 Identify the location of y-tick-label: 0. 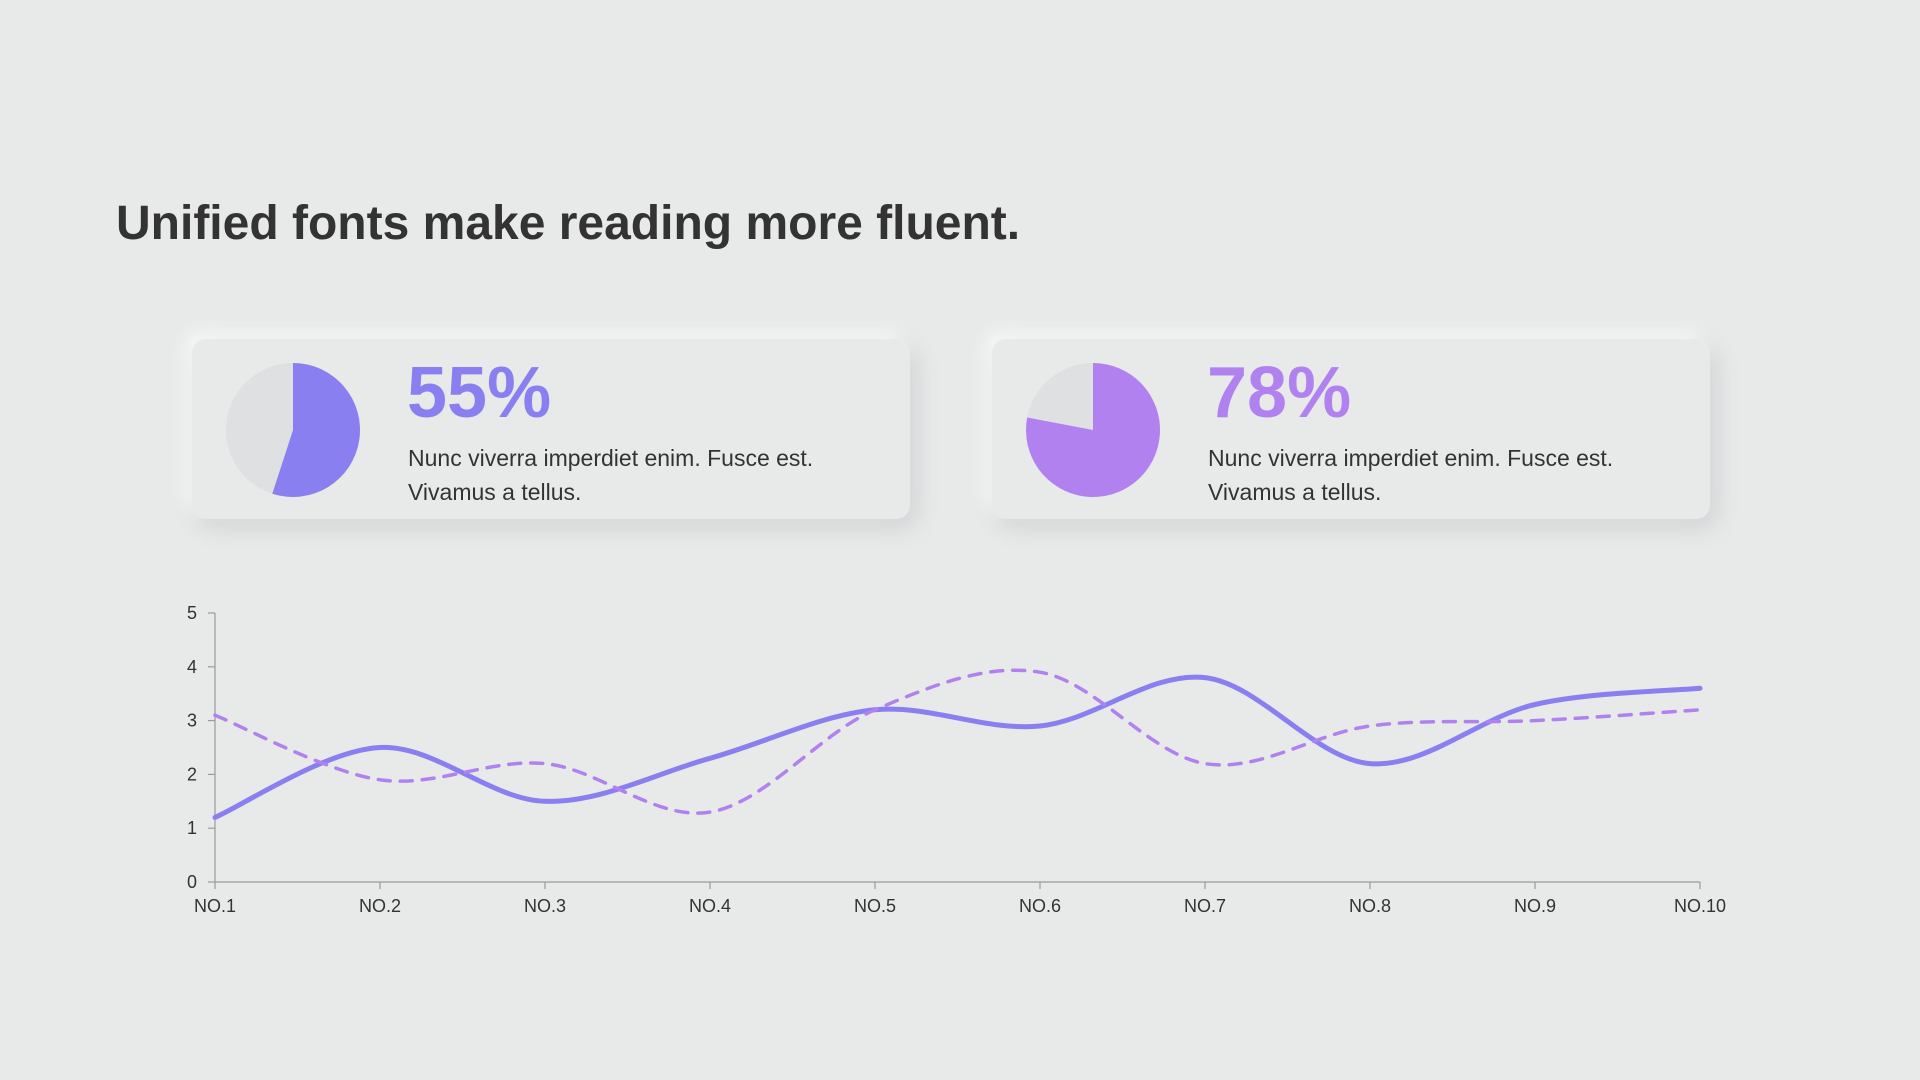
(192, 882).